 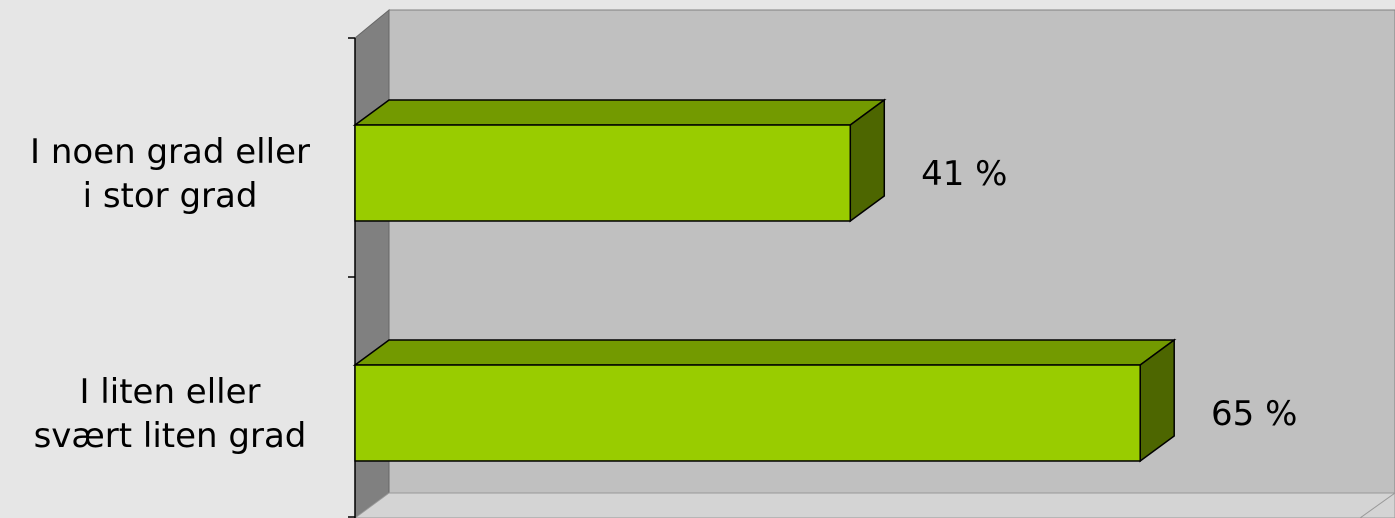 What do you see at coordinates (170, 152) in the screenshot?
I see `category-label: I noen grad eller` at bounding box center [170, 152].